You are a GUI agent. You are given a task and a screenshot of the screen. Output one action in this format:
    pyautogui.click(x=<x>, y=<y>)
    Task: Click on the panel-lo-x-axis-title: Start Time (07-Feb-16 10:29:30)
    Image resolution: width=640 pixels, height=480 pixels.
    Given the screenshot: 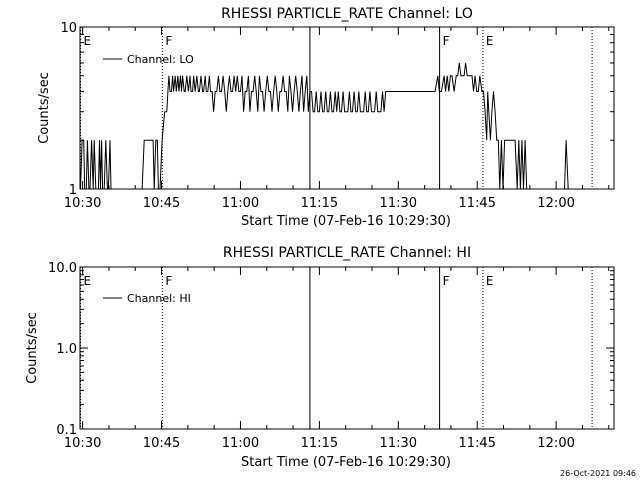 What is the action you would take?
    pyautogui.click(x=346, y=221)
    